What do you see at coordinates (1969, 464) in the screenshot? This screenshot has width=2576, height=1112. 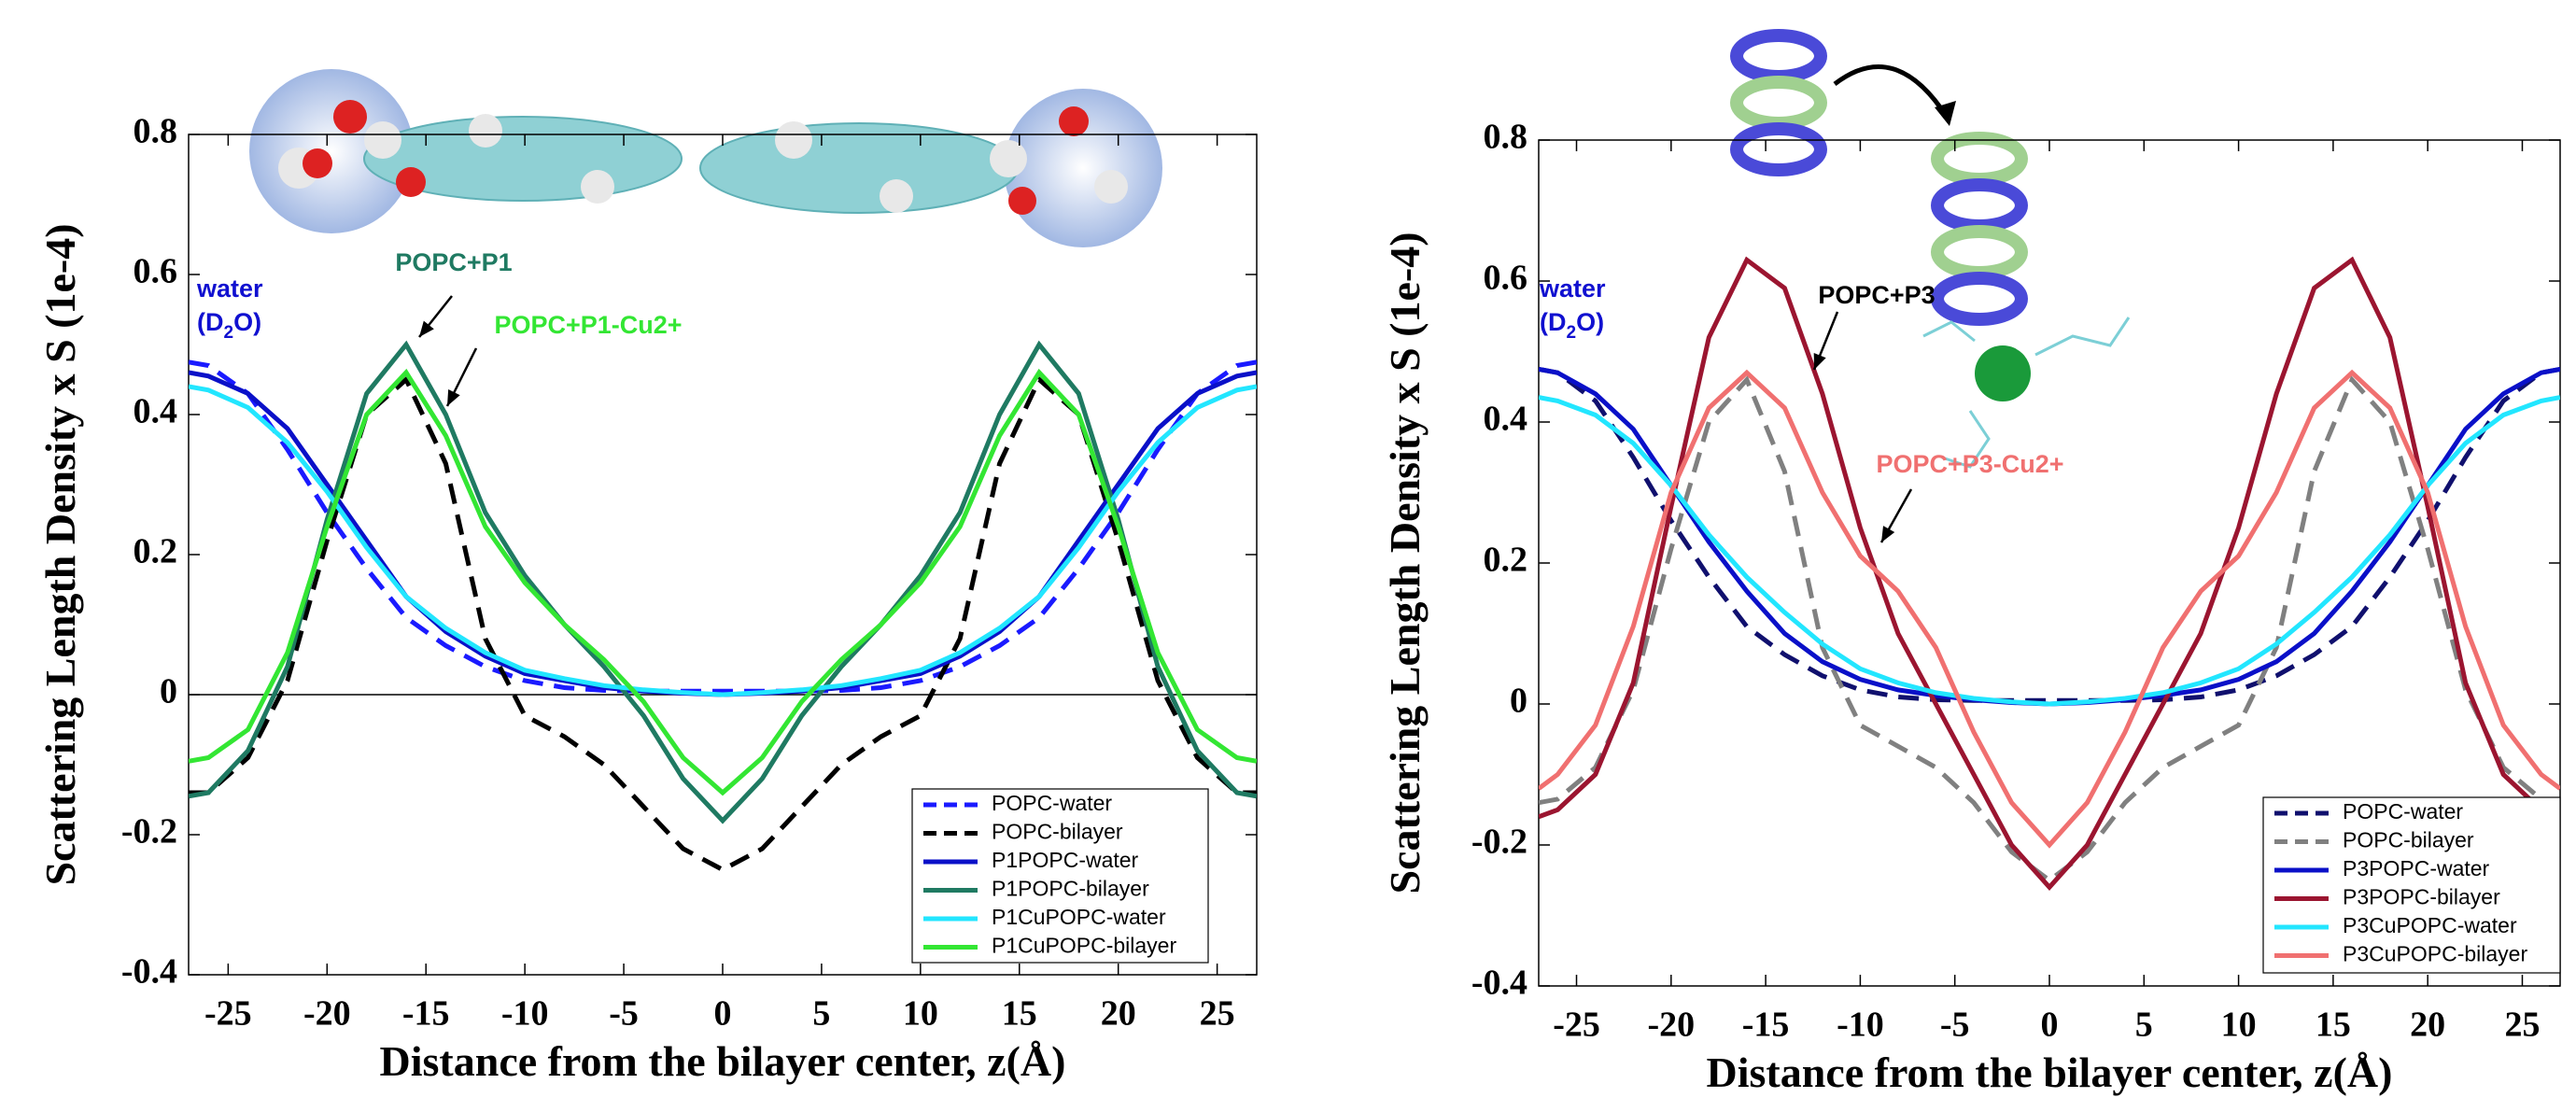 I see `annotation: POPC+P3-Cu2+` at bounding box center [1969, 464].